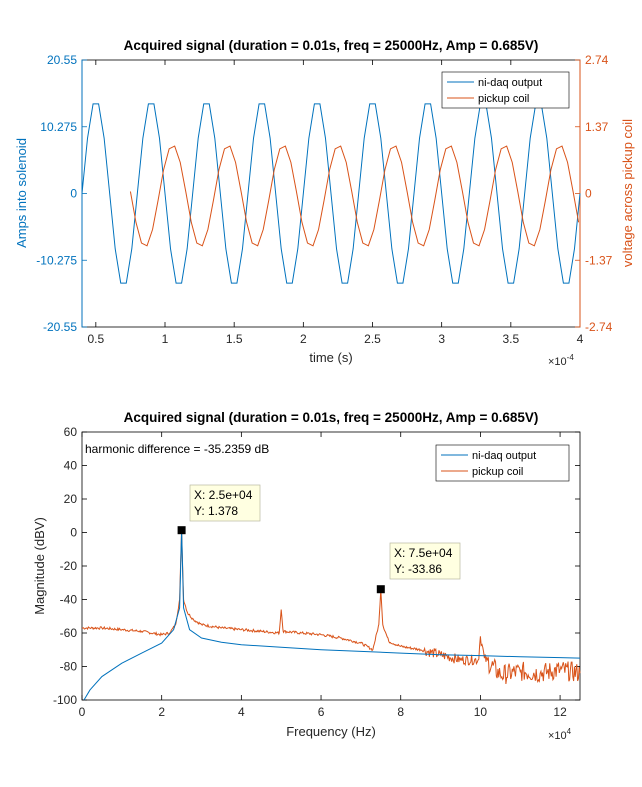  Describe the element at coordinates (225, 503) in the screenshot. I see `datatip-fundamental: X: 2.5e+04 Y: 1.378` at that location.